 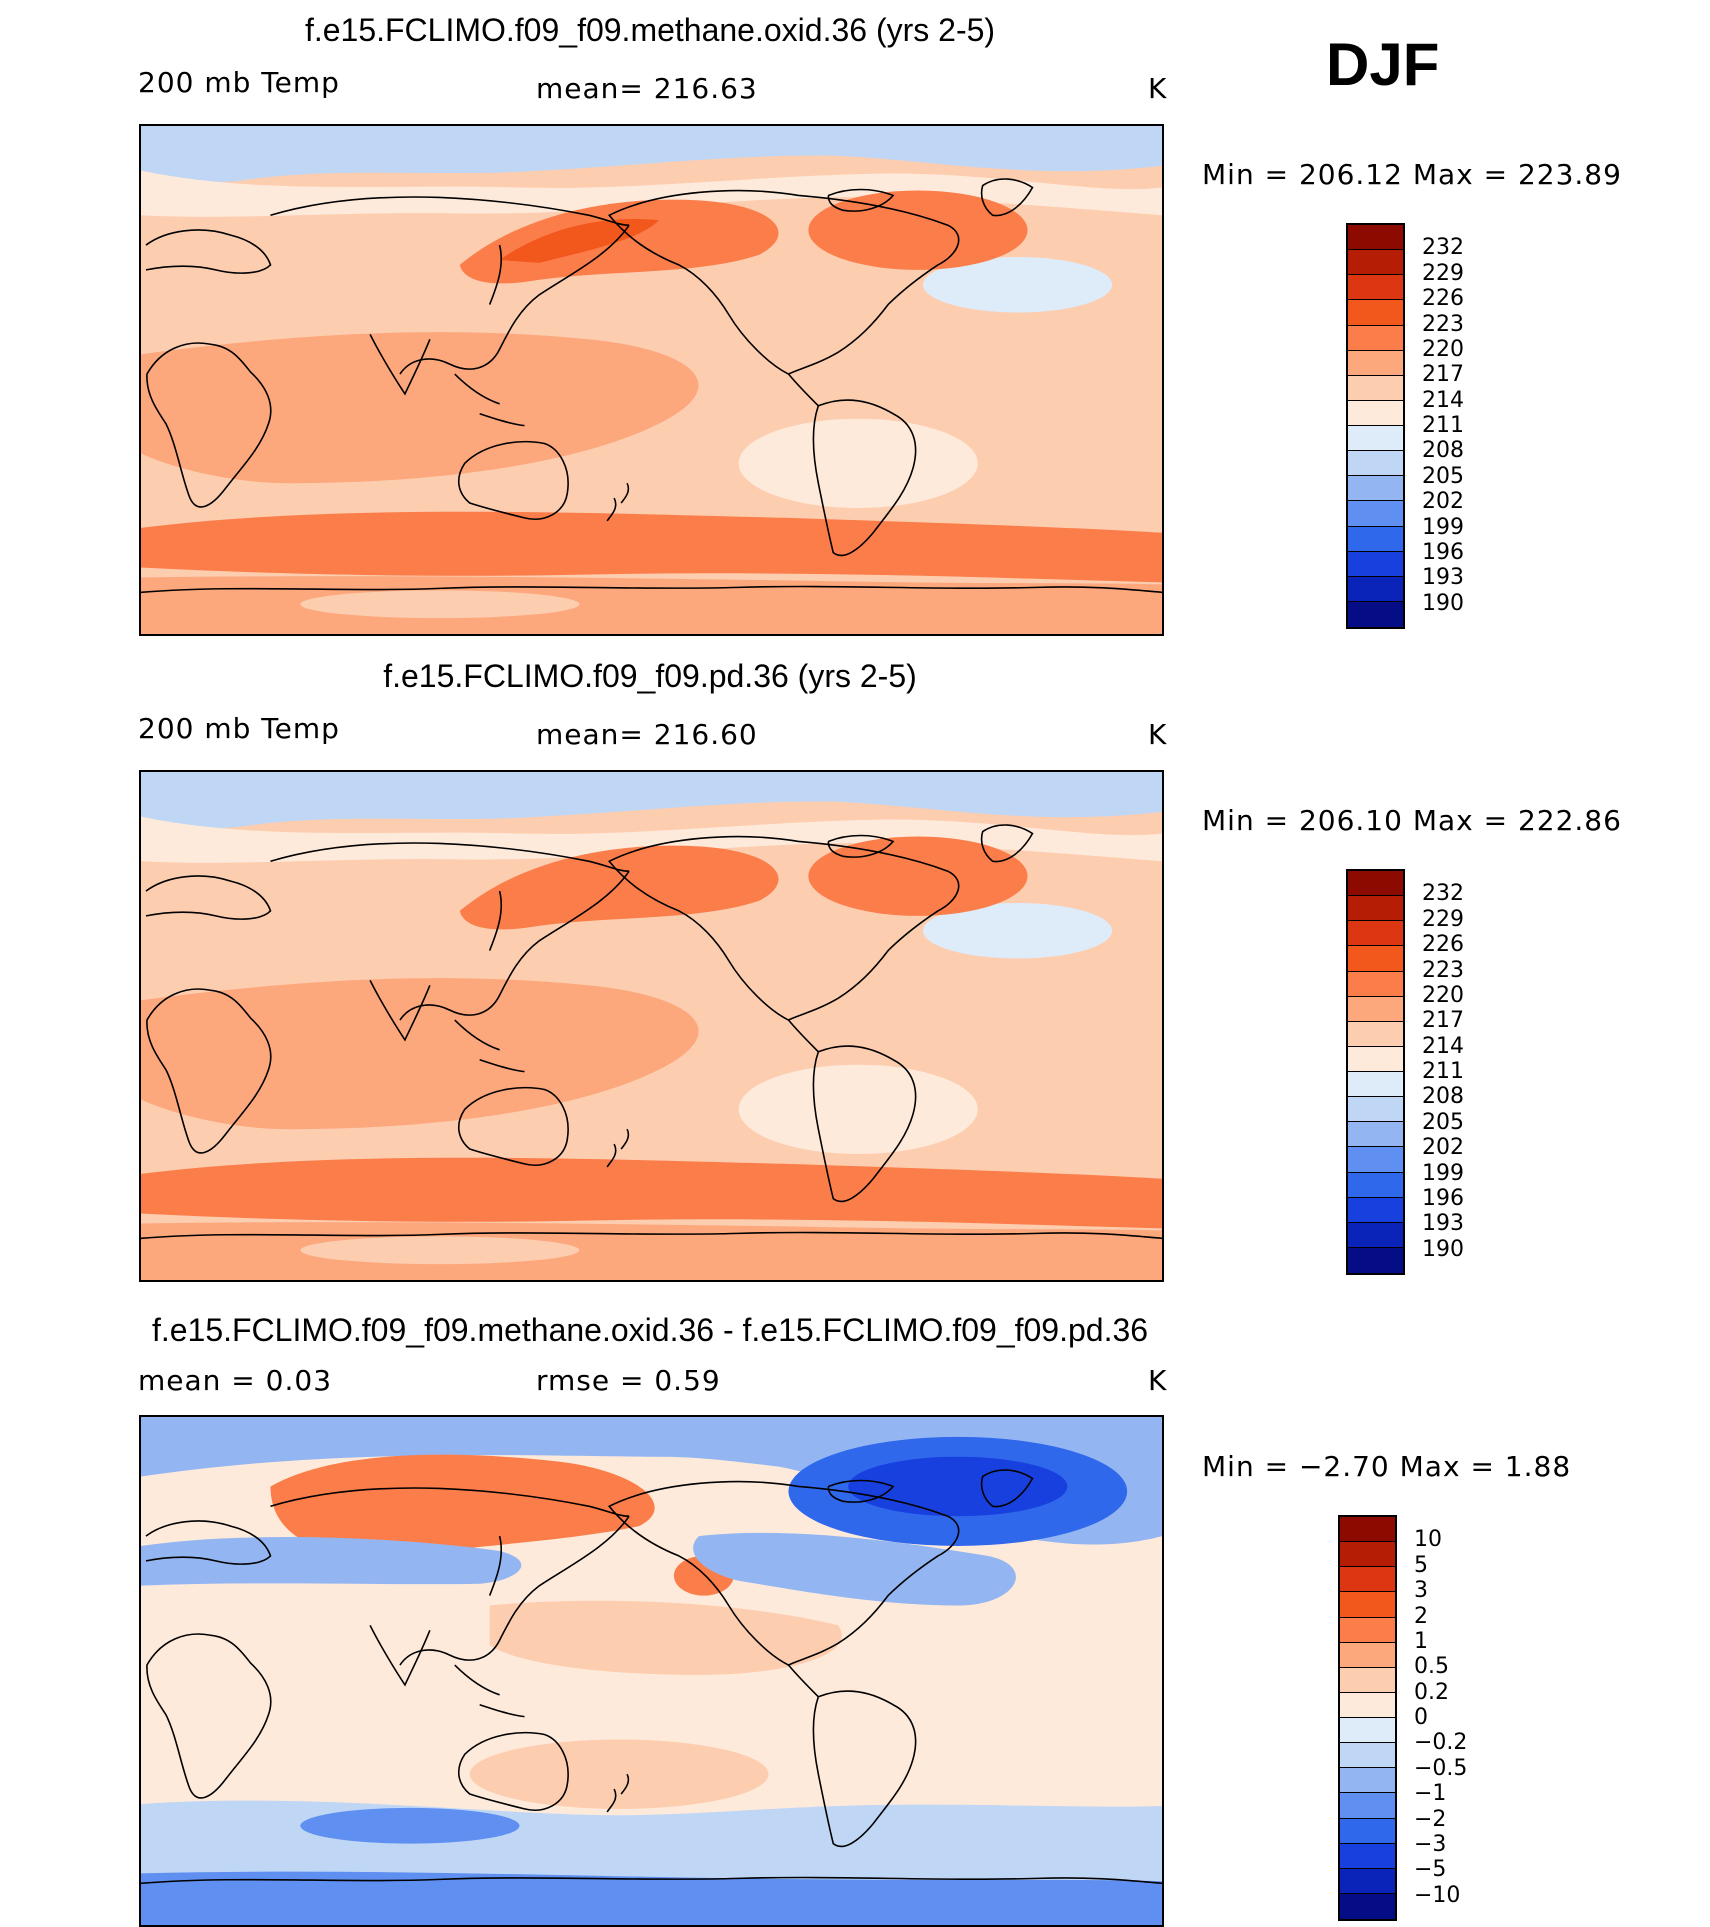 I want to click on panel-3-units-label: K, so click(x=1158, y=1380).